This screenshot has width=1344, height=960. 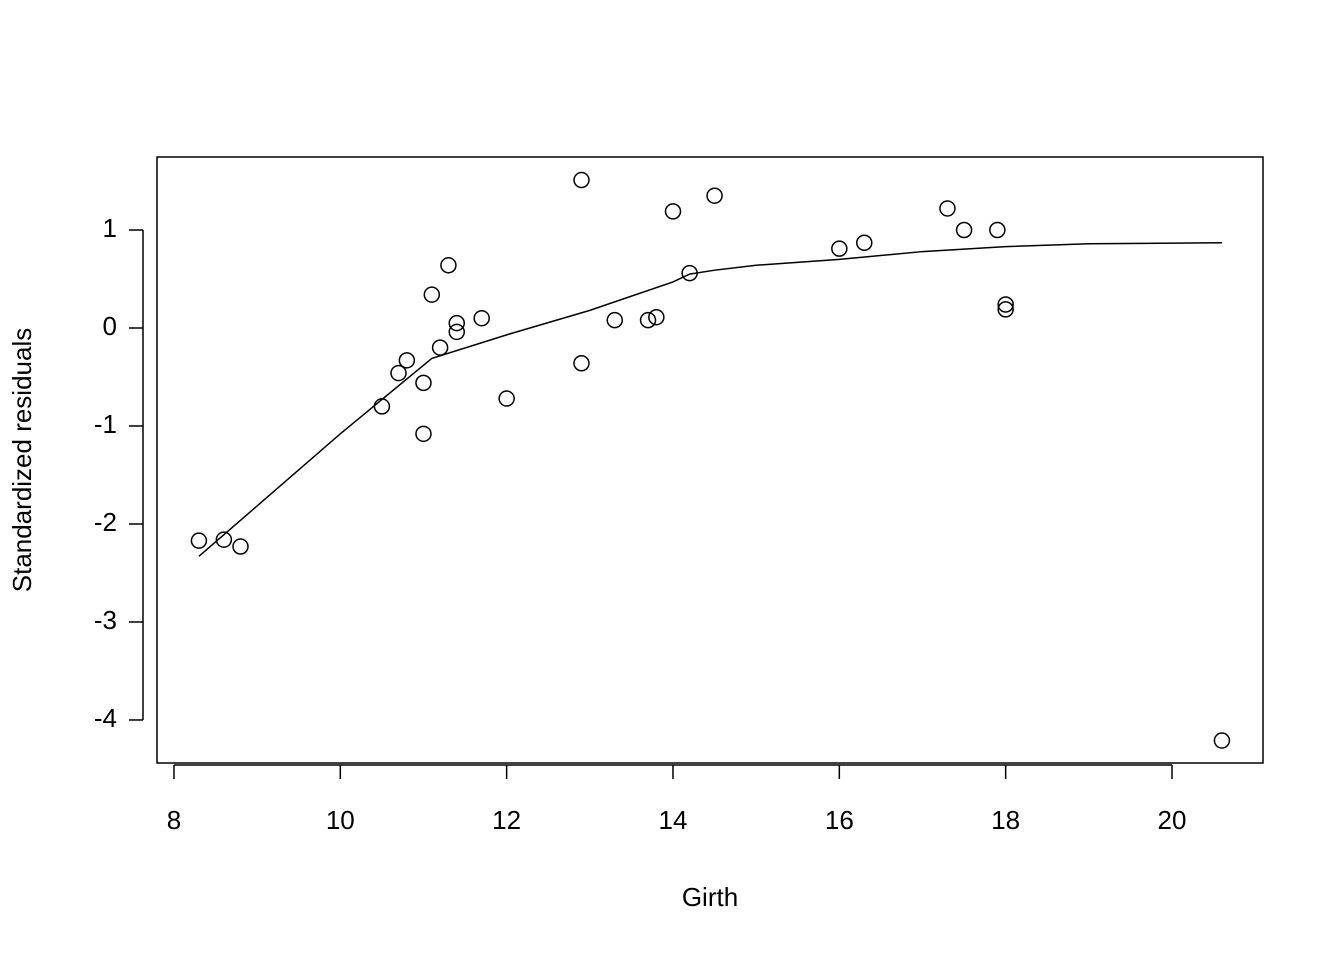 What do you see at coordinates (110, 228) in the screenshot?
I see `y-tick-label: 1` at bounding box center [110, 228].